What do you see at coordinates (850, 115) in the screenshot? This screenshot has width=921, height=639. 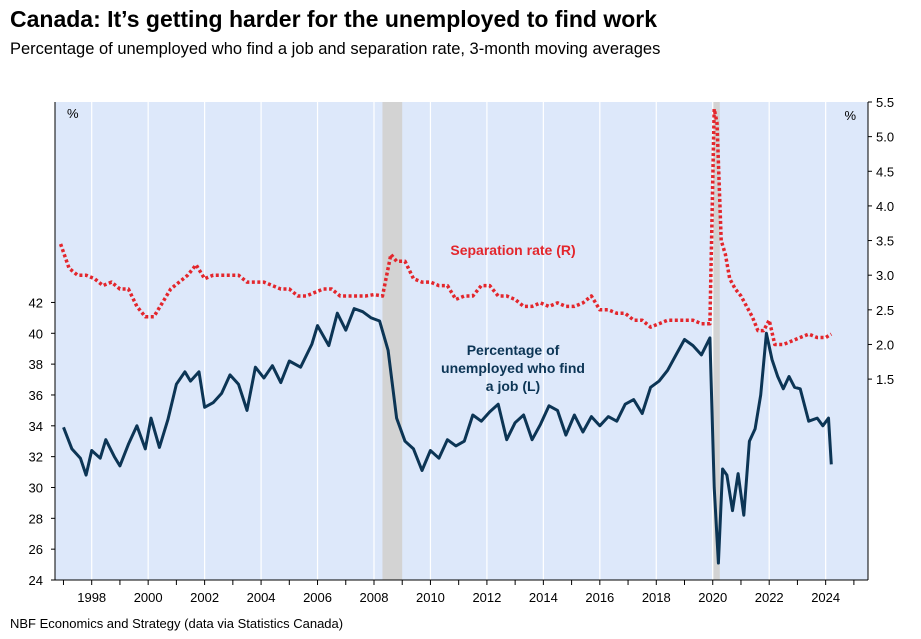 I see `right-axis-unit: %` at bounding box center [850, 115].